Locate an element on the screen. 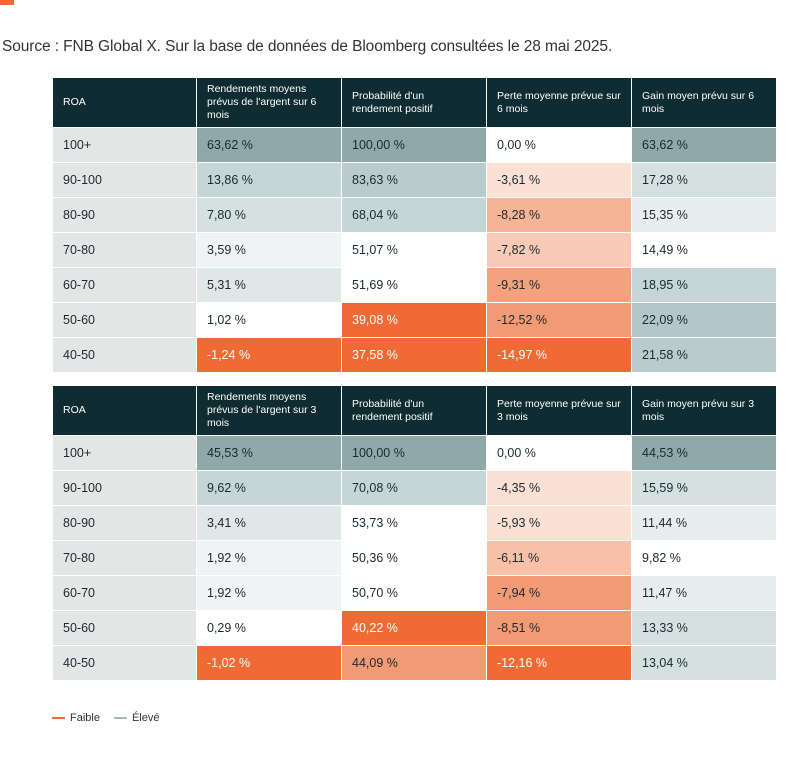  value-cell: 14,49 % is located at coordinates (704, 250).